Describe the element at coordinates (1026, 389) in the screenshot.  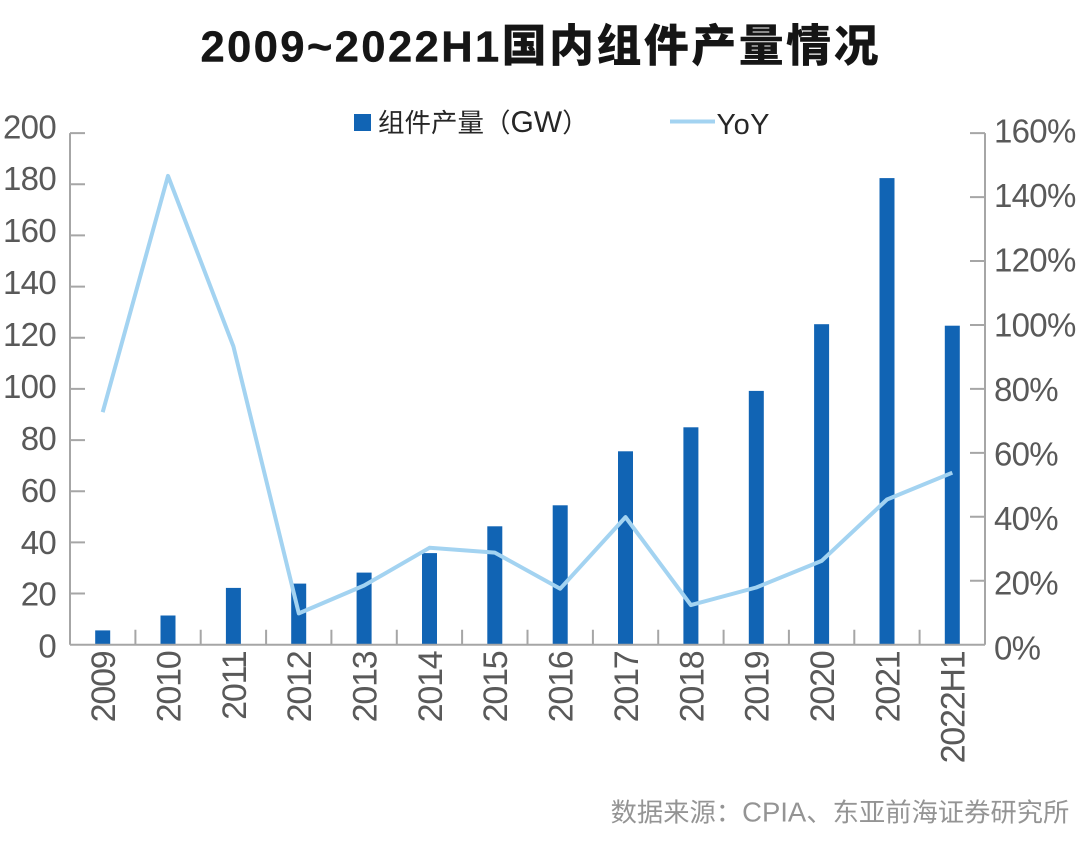
I see `svg-text: 80%` at that location.